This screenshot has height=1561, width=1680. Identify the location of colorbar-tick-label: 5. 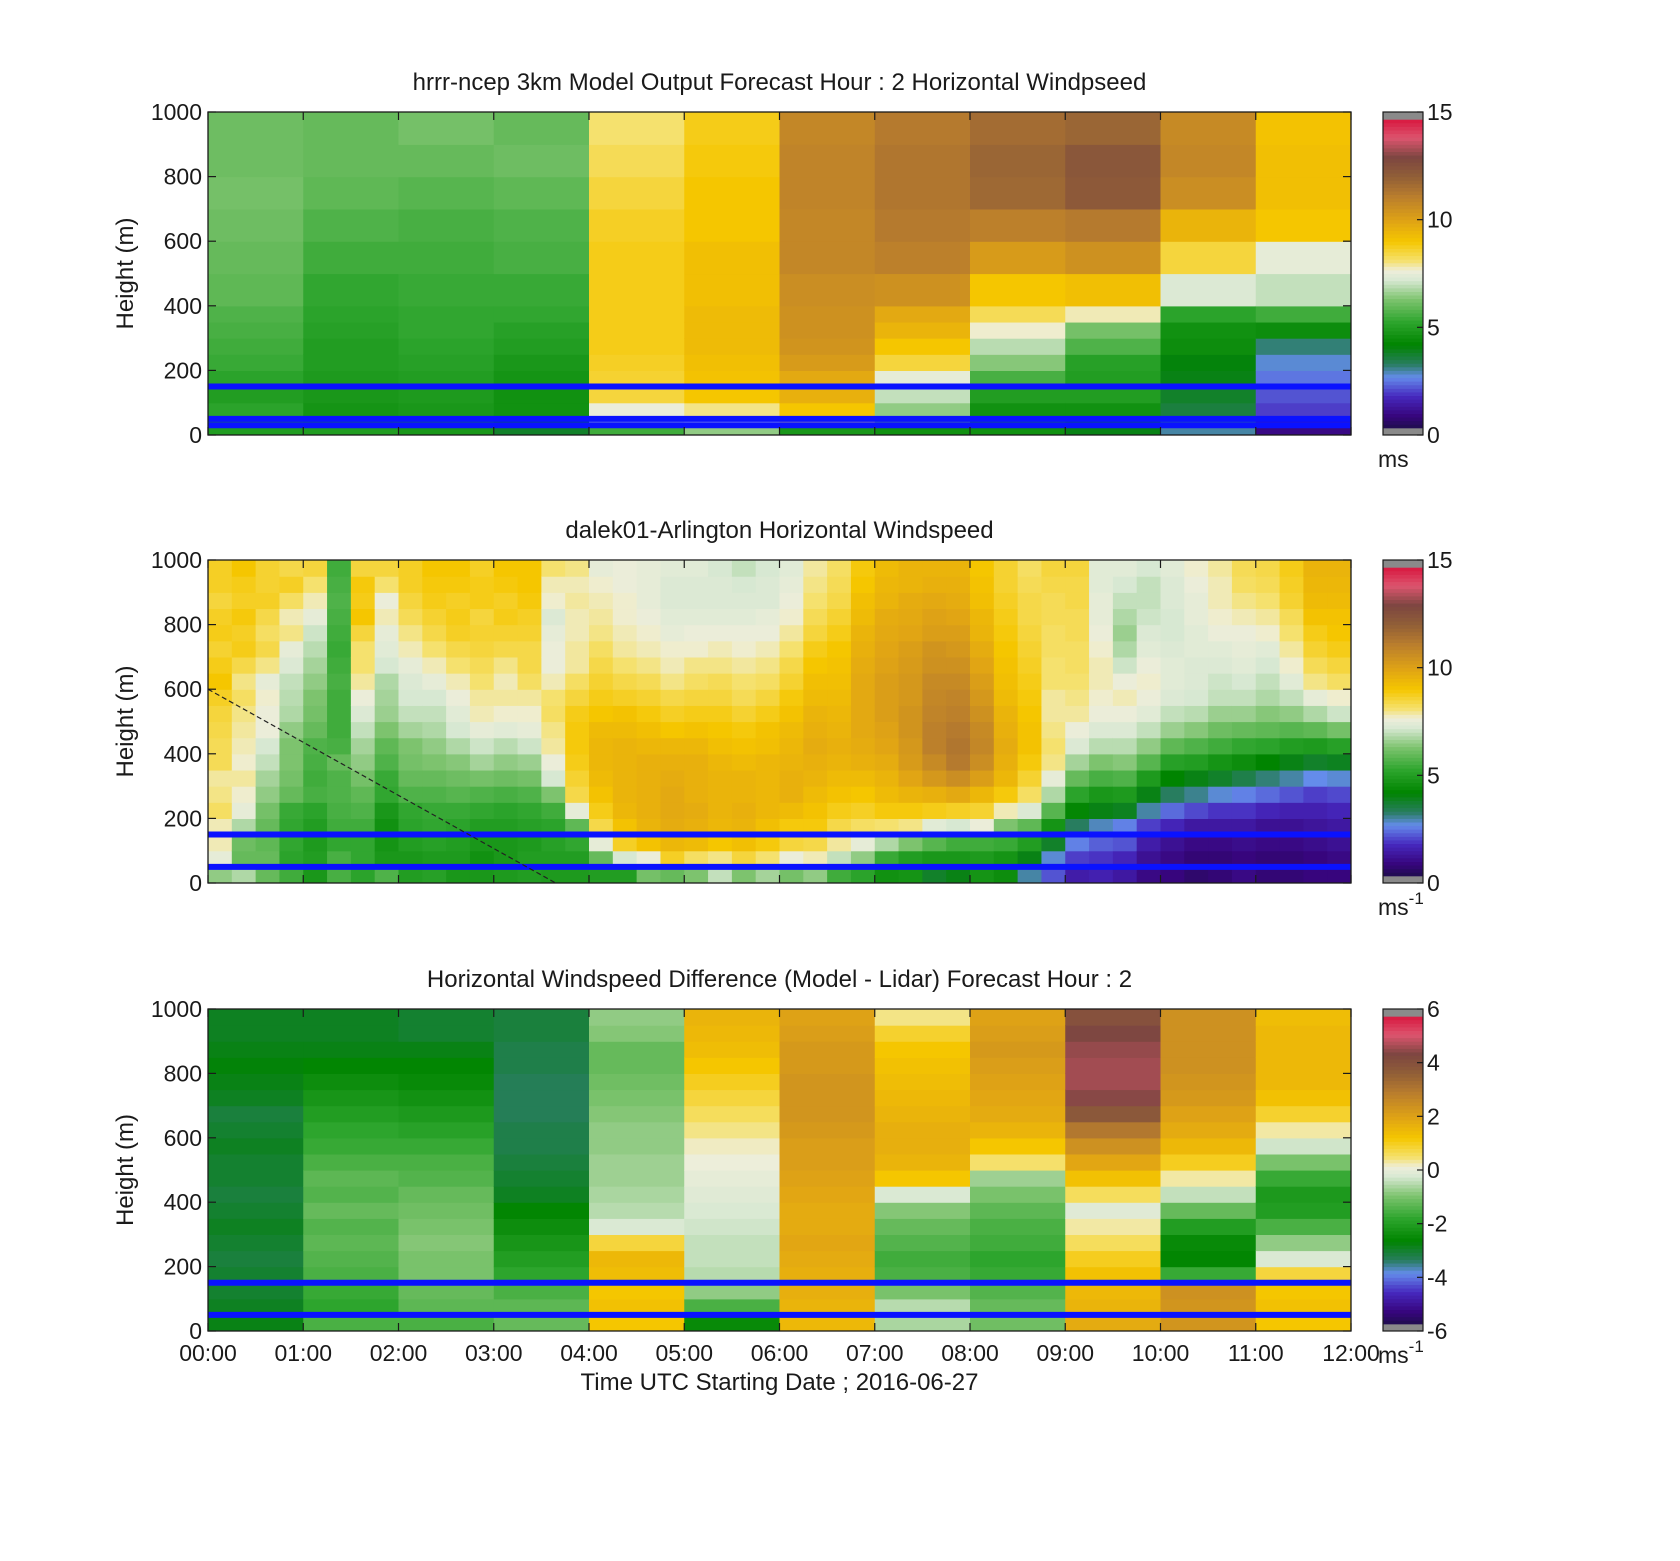
(1433, 327).